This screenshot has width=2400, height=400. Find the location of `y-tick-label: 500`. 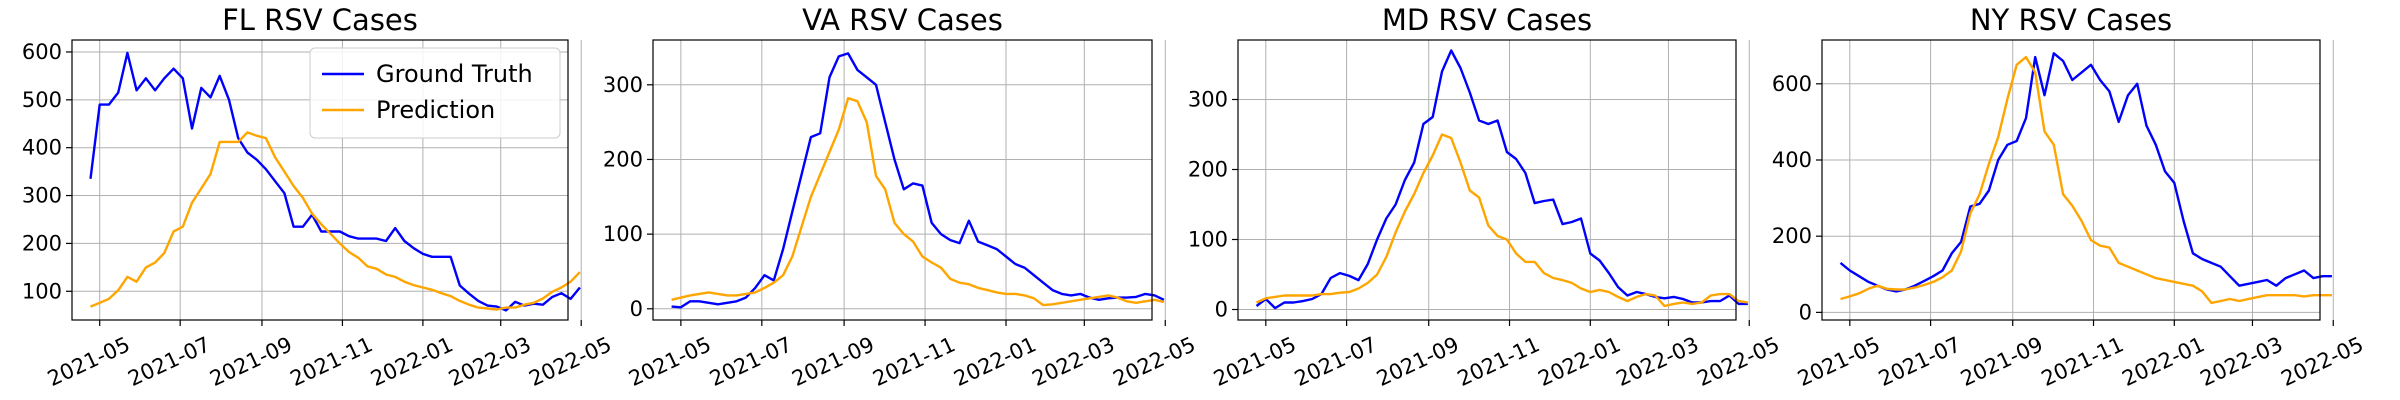

y-tick-label: 500 is located at coordinates (42, 100).